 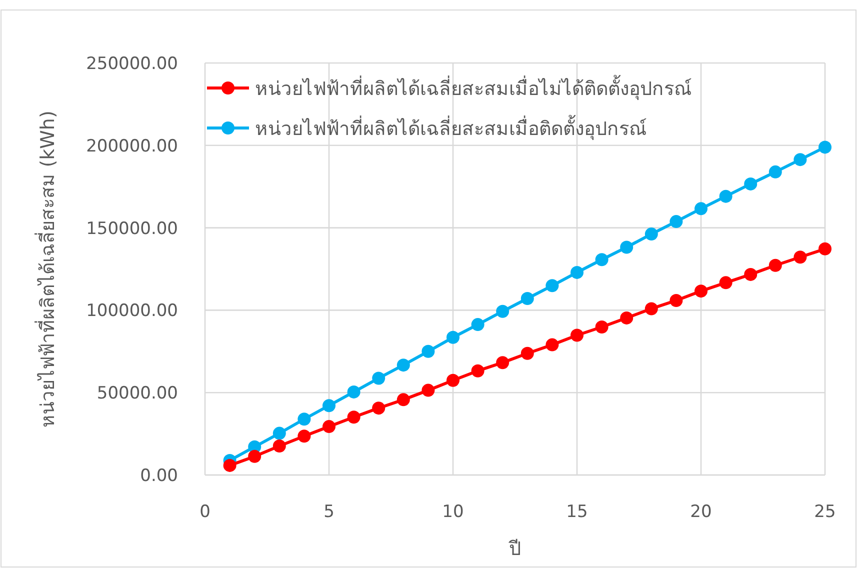 What do you see at coordinates (473, 88) in the screenshot?
I see `legend-label: หน่วยไฟฟ้าที่ผลิตได้เฉลี่ยสะสมเมื่อไม่ได้ติดตั้งอุปกรณ์` at bounding box center [473, 88].